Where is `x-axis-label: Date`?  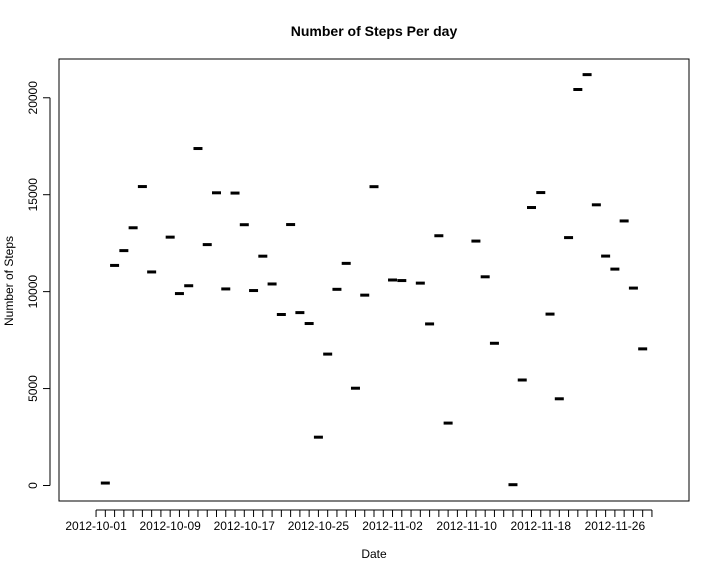
x-axis-label: Date is located at coordinates (374, 554).